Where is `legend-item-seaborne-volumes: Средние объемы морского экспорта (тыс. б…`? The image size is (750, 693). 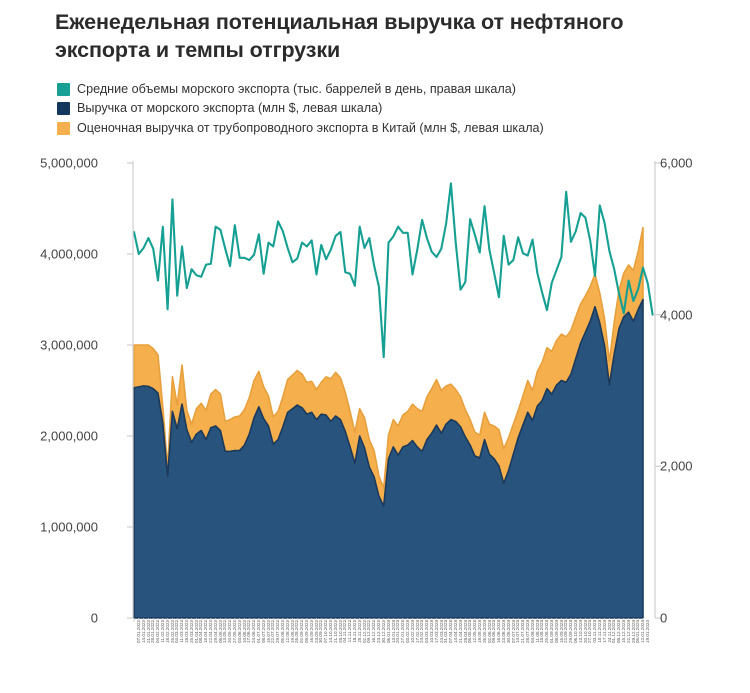
legend-item-seaborne-volumes: Средние объемы морского экспорта (тыс. б… is located at coordinates (300, 89).